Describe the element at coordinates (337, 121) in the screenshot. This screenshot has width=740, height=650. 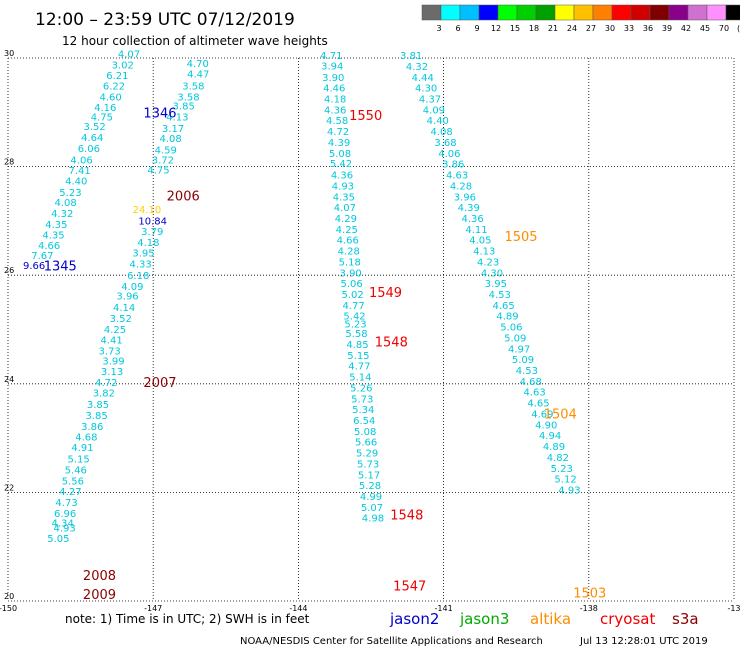
I see `wave-height-value: 4.58` at that location.